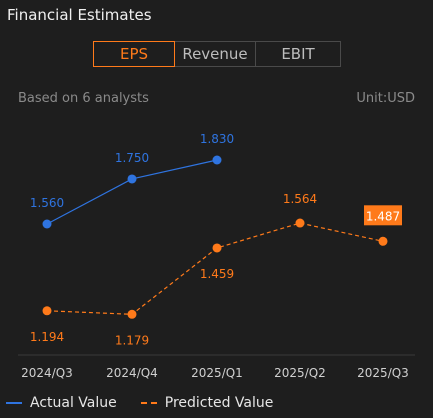 This screenshot has height=418, width=433. I want to click on x-tick-label: 2025/Q2, so click(300, 373).